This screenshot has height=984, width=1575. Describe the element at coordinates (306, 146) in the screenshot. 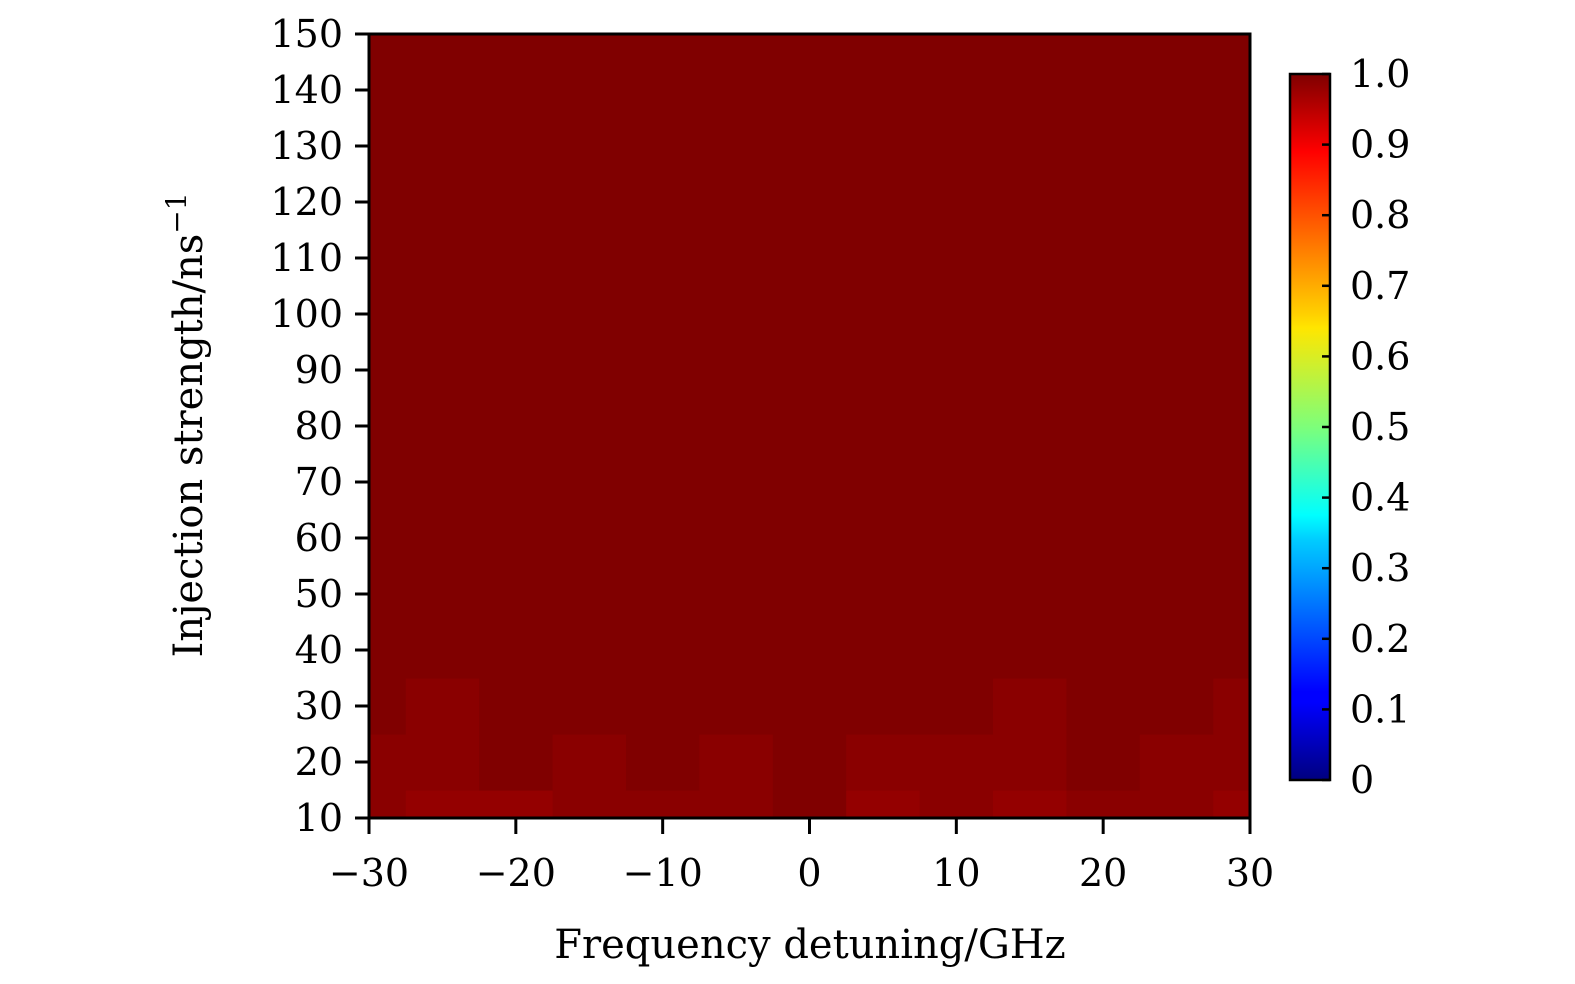

I see `y-tick-label: 130` at that location.